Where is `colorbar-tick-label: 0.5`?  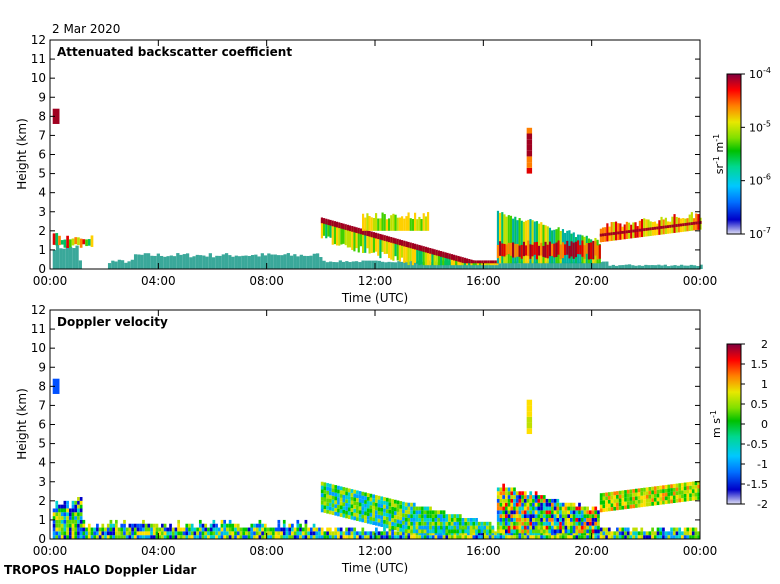
colorbar-tick-label: 0.5 is located at coordinates (760, 404).